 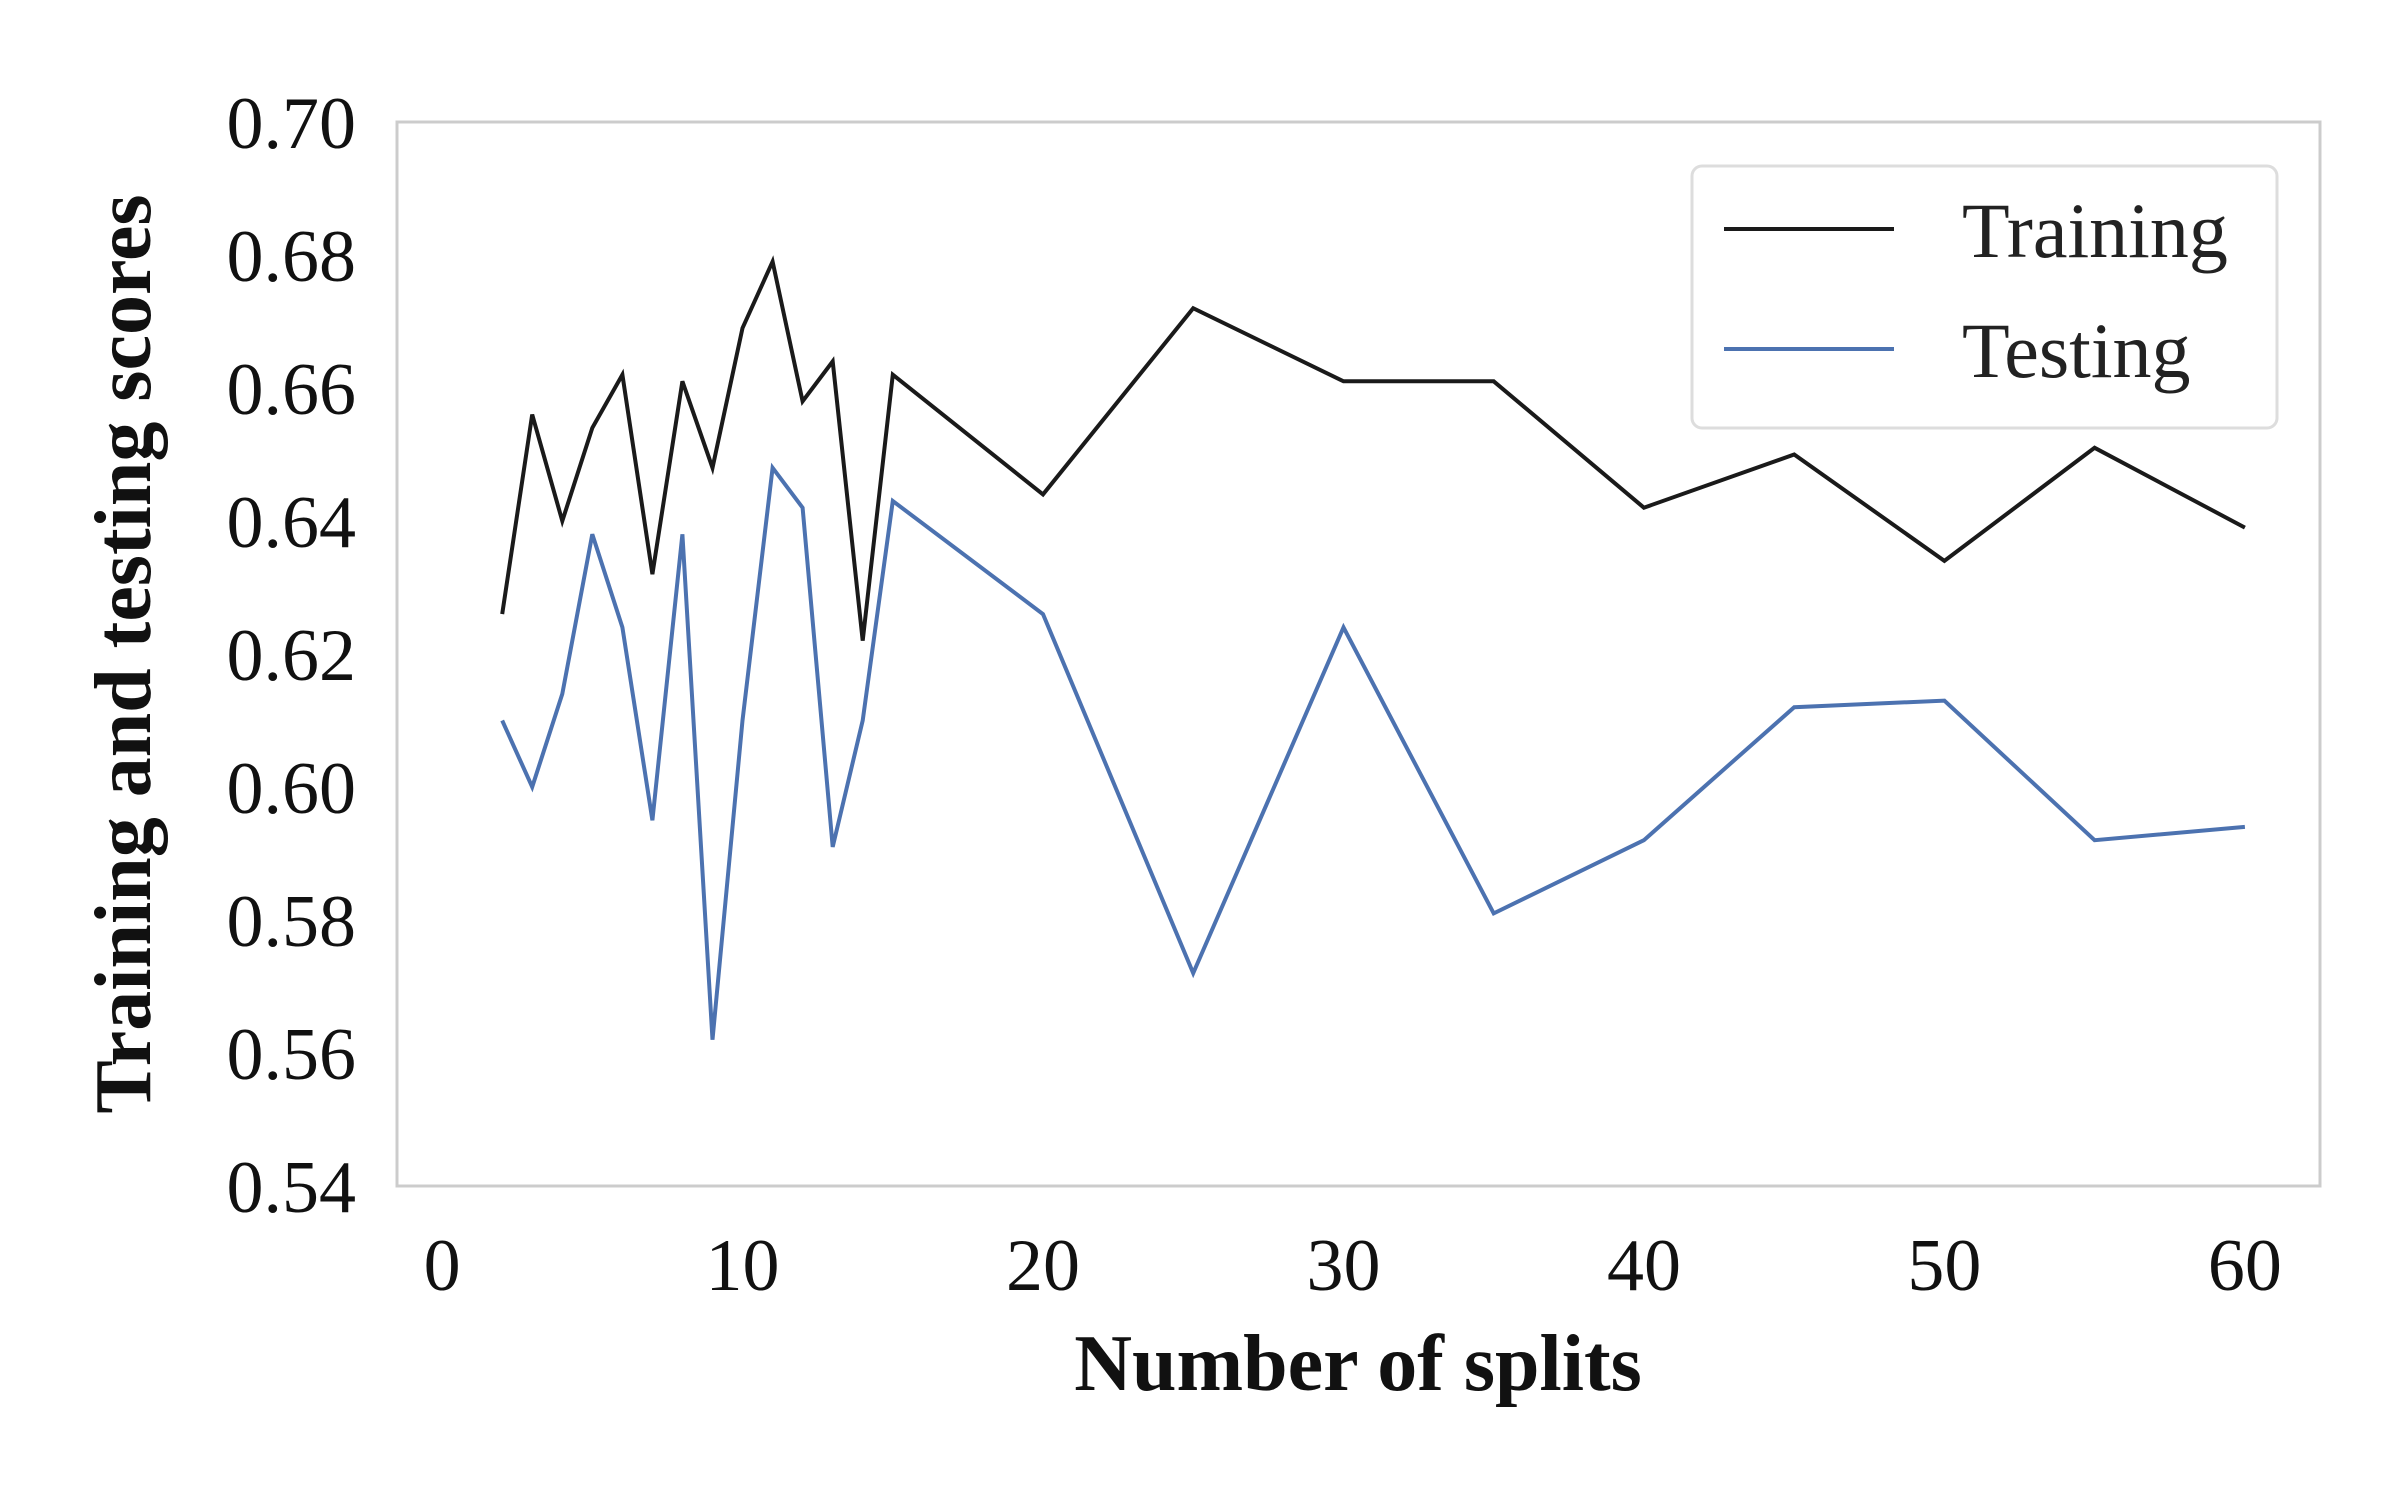 What do you see at coordinates (292, 789) in the screenshot?
I see `y-tick-label: 0.60` at bounding box center [292, 789].